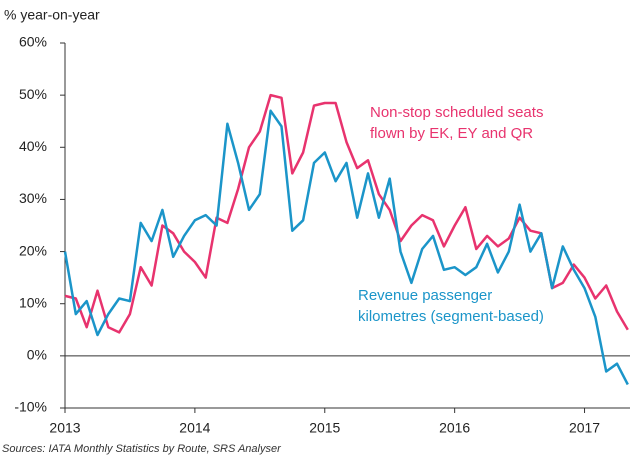  What do you see at coordinates (33, 250) in the screenshot?
I see `y-tick-label: 20%` at bounding box center [33, 250].